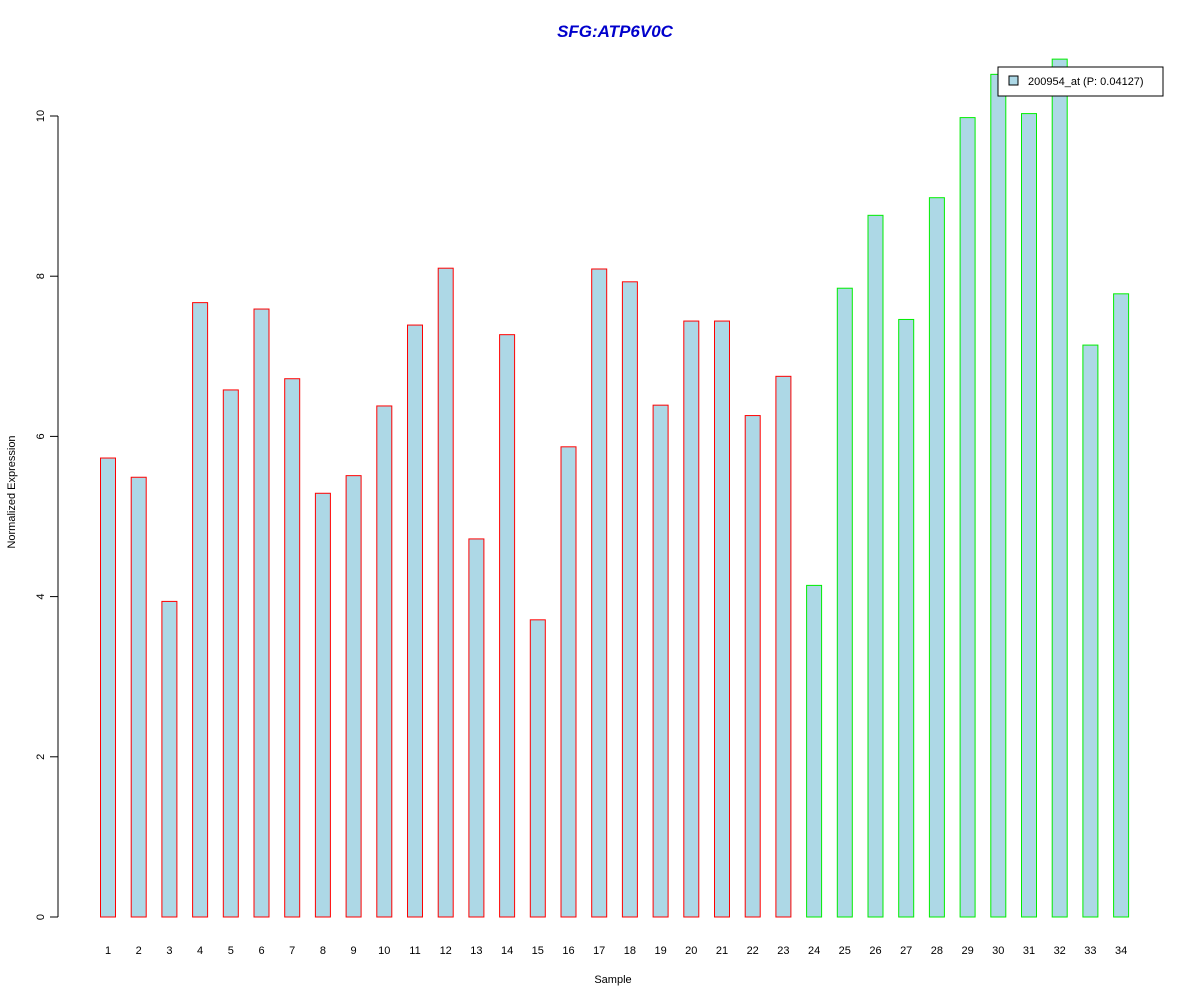  I want to click on x-tick-label: 23, so click(783, 951).